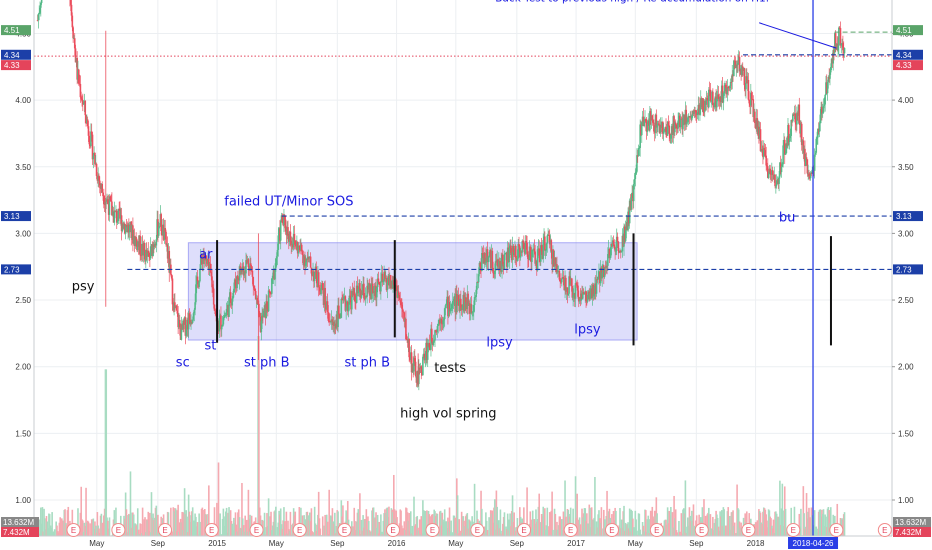  What do you see at coordinates (906, 167) in the screenshot?
I see `price-tick-label: 3.50` at bounding box center [906, 167].